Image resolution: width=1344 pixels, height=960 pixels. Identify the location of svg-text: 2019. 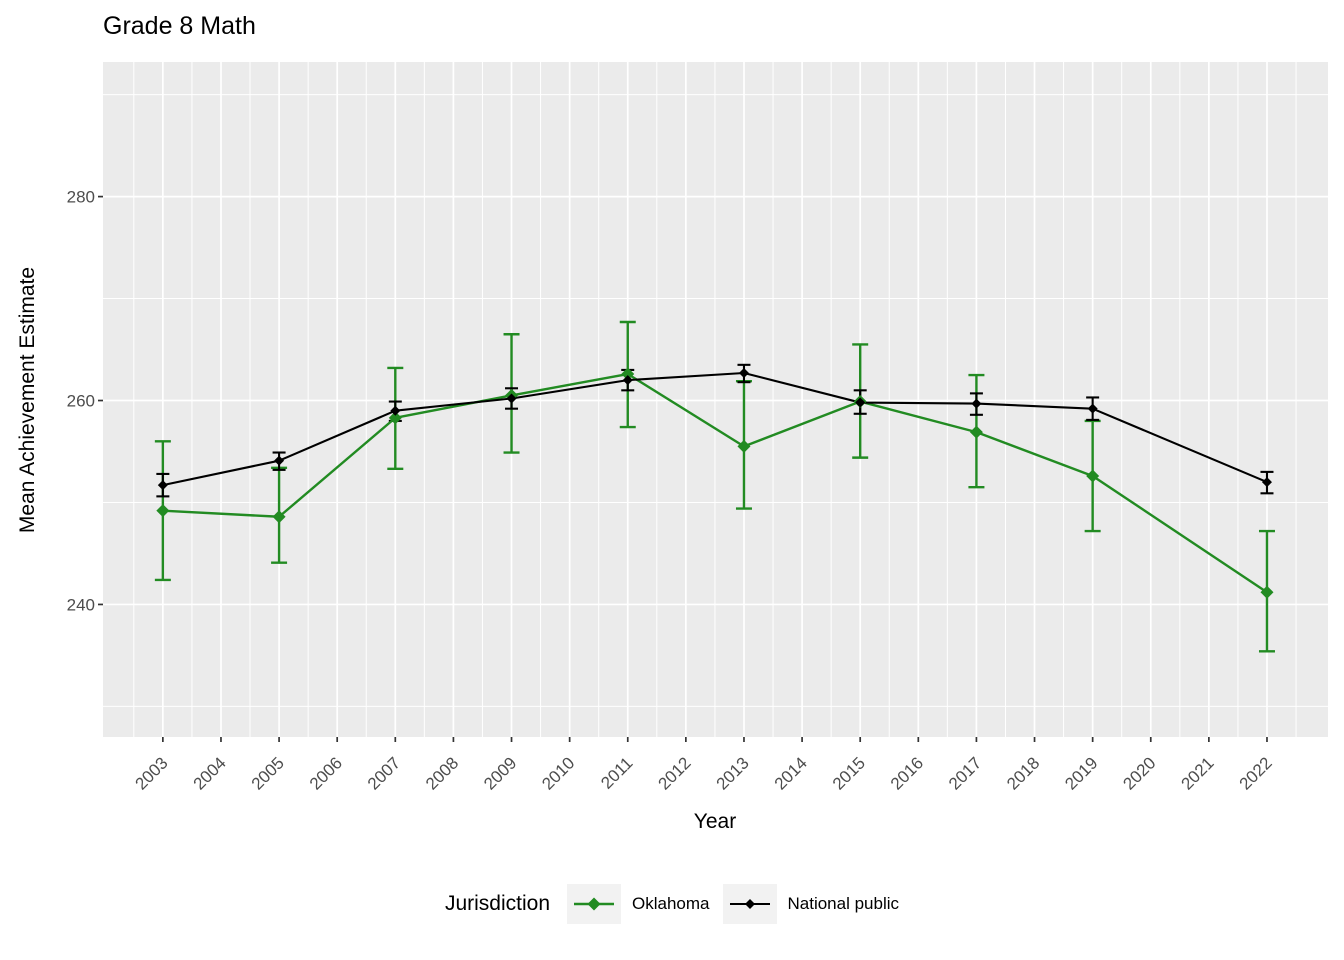
(1081, 773).